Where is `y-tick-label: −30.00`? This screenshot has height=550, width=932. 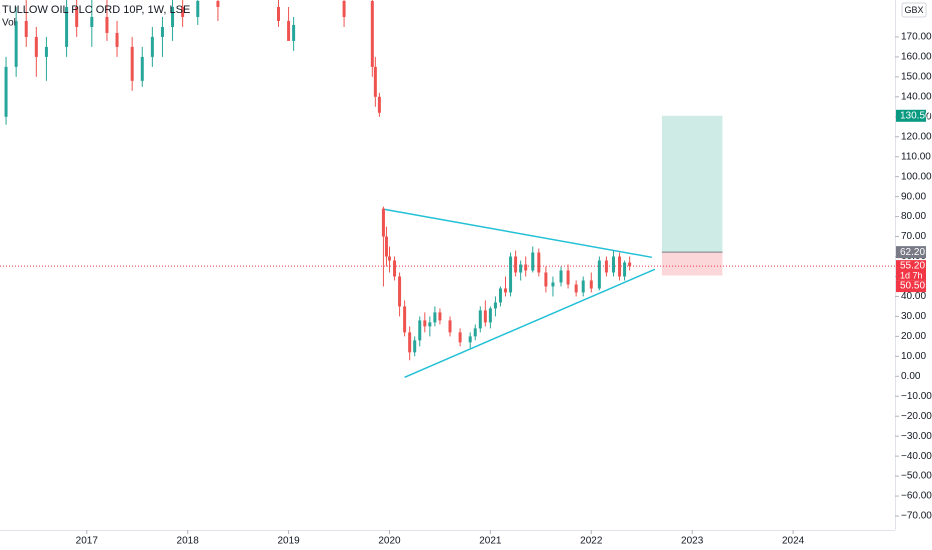 y-tick-label: −30.00 is located at coordinates (916, 436).